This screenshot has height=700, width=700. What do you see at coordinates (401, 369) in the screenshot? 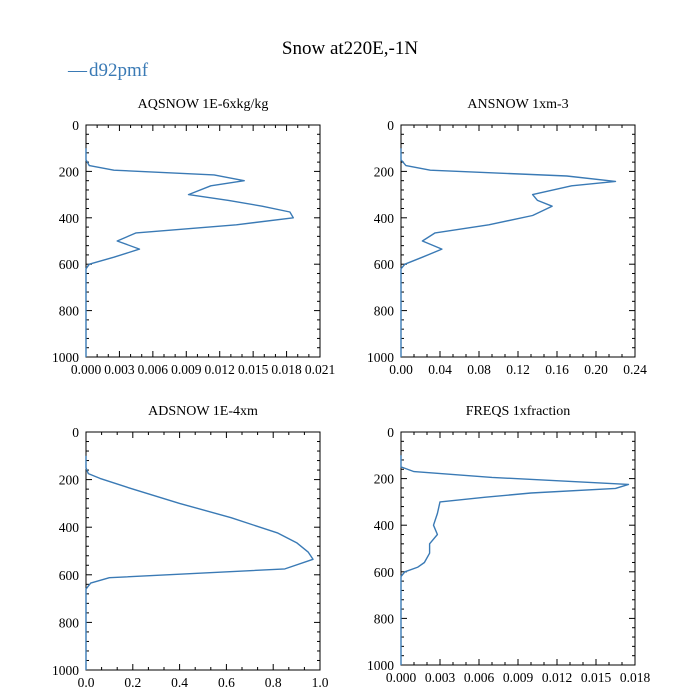
I see `x-tick-label: 0.00` at bounding box center [401, 369].